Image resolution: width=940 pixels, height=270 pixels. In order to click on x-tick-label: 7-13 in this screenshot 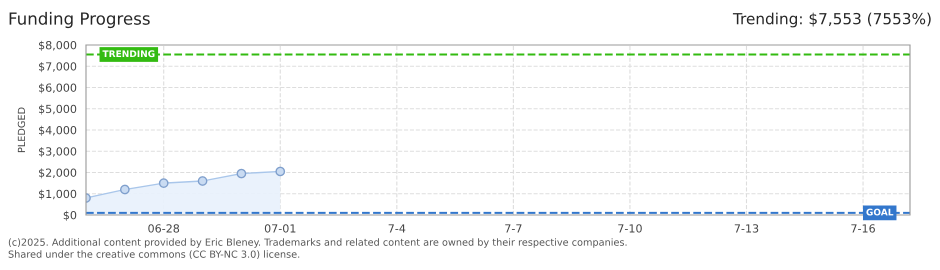, I will do `click(746, 228)`.